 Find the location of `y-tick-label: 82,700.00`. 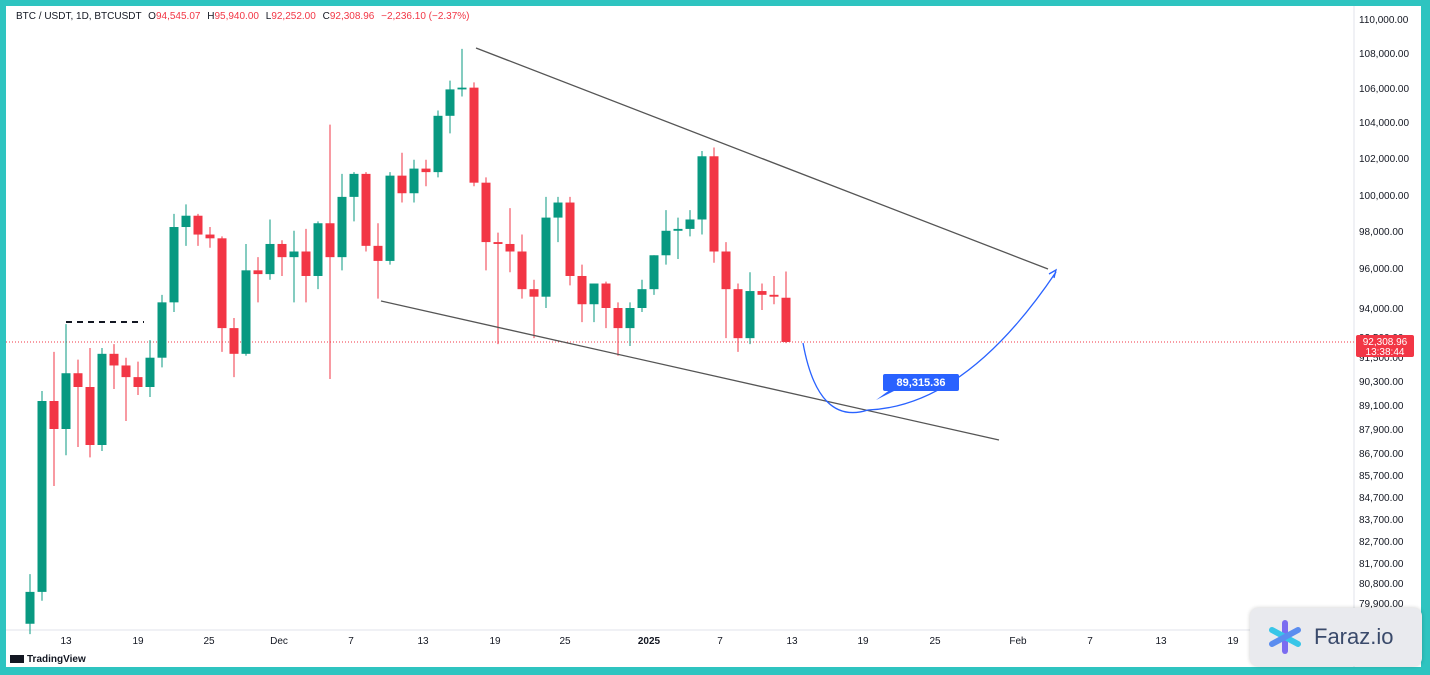

y-tick-label: 82,700.00 is located at coordinates (1381, 542).